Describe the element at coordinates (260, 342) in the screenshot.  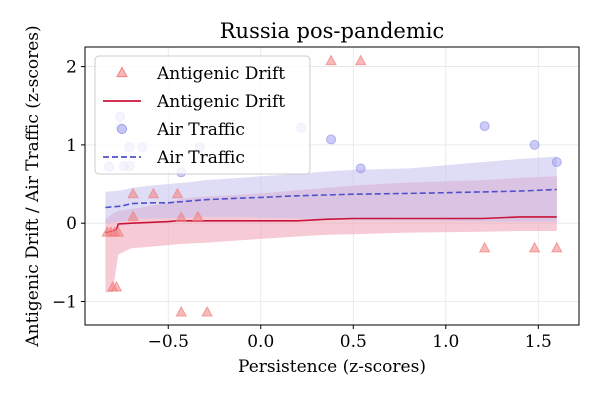
I see `x-tick-label: 0.0` at that location.